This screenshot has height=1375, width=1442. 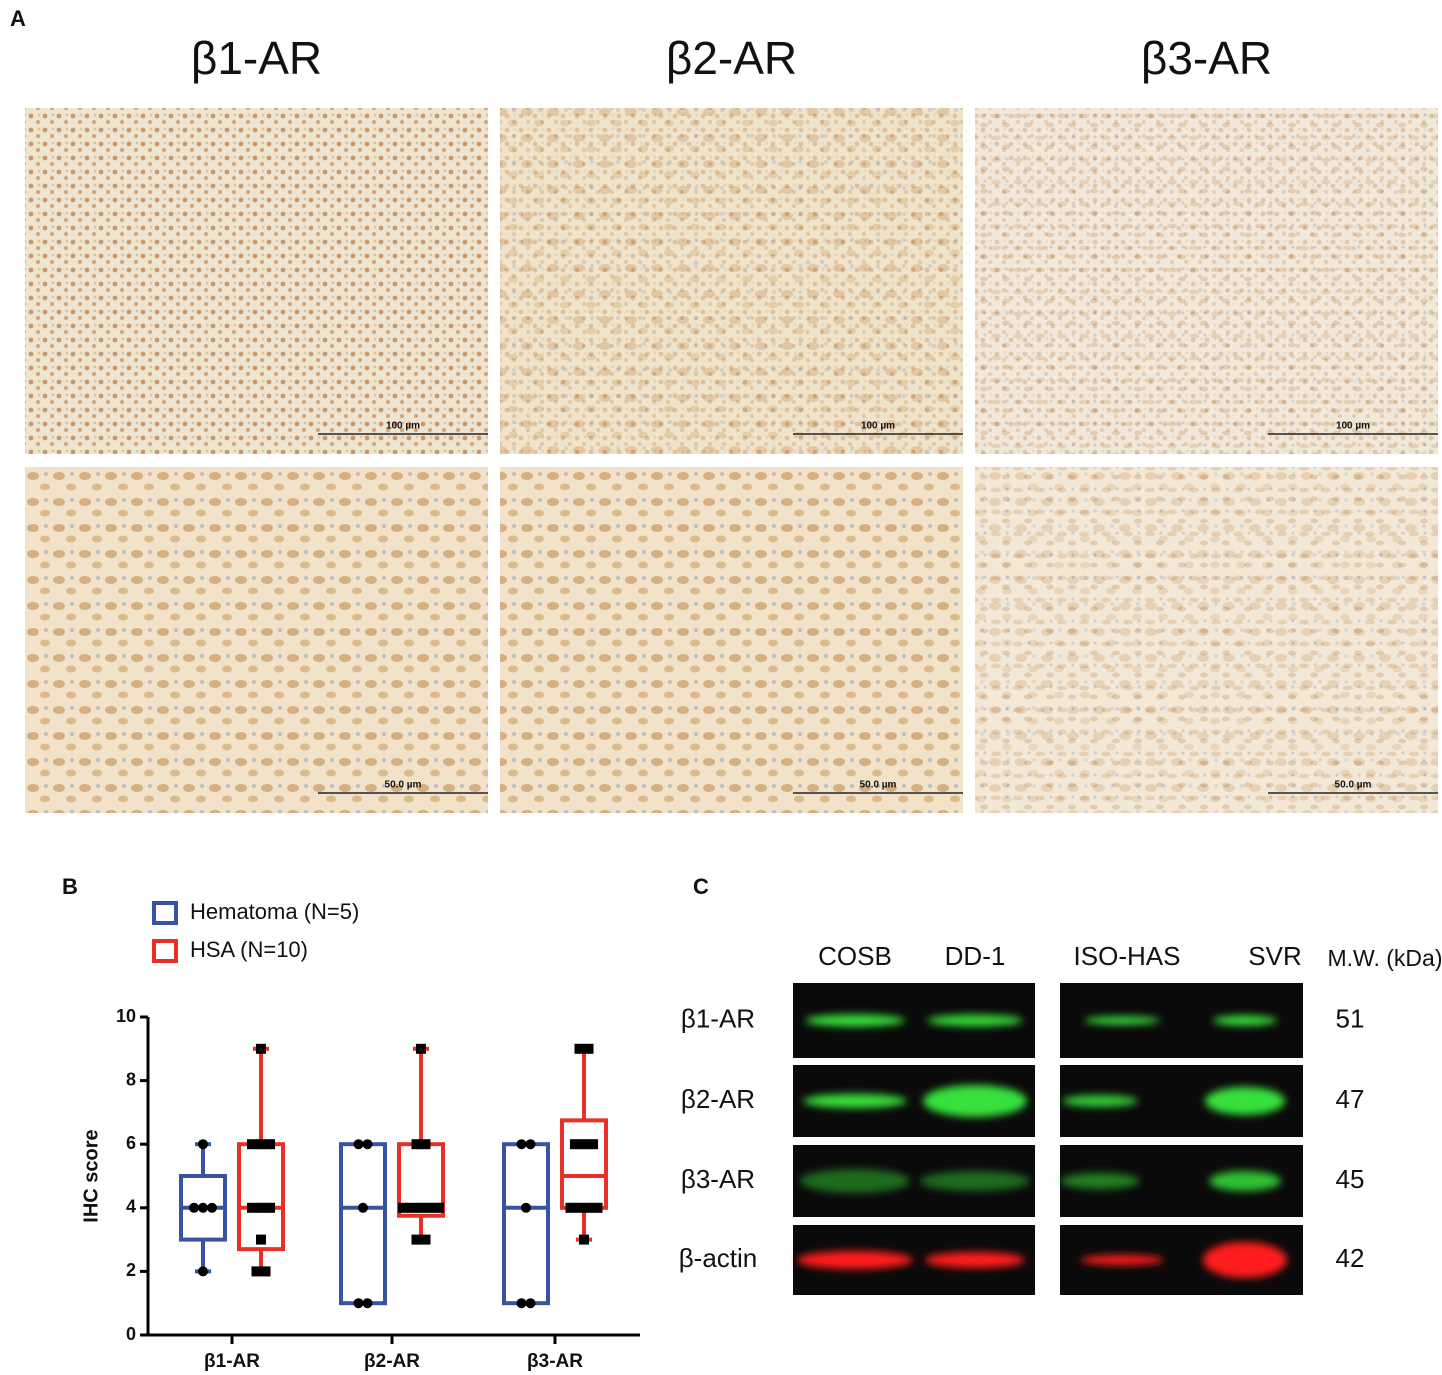 What do you see at coordinates (701, 886) in the screenshot?
I see `panel-label: C` at bounding box center [701, 886].